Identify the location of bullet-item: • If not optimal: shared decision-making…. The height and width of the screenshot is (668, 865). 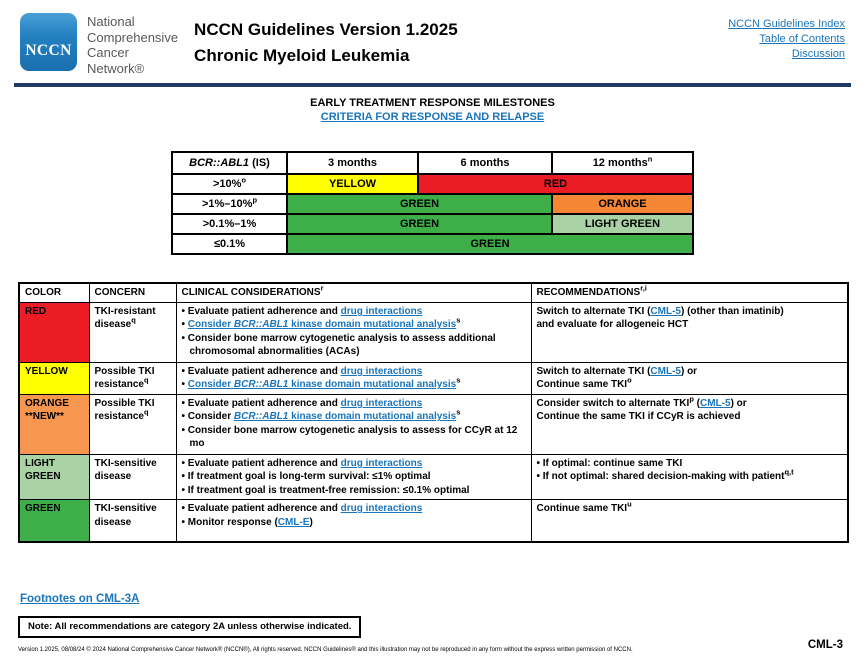
(665, 475).